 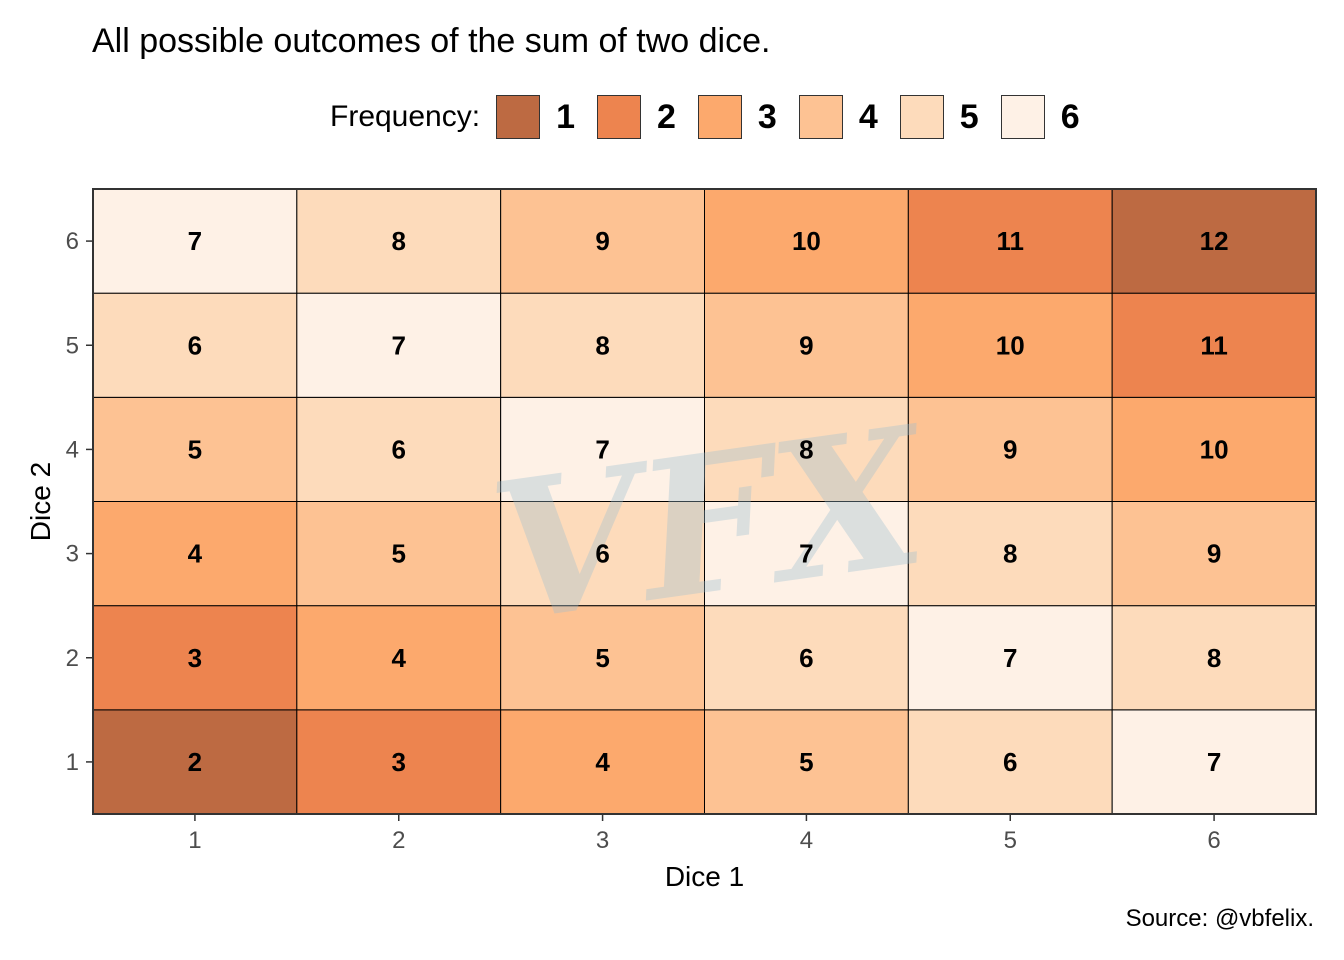 What do you see at coordinates (72, 554) in the screenshot?
I see `y-tick-label: 3` at bounding box center [72, 554].